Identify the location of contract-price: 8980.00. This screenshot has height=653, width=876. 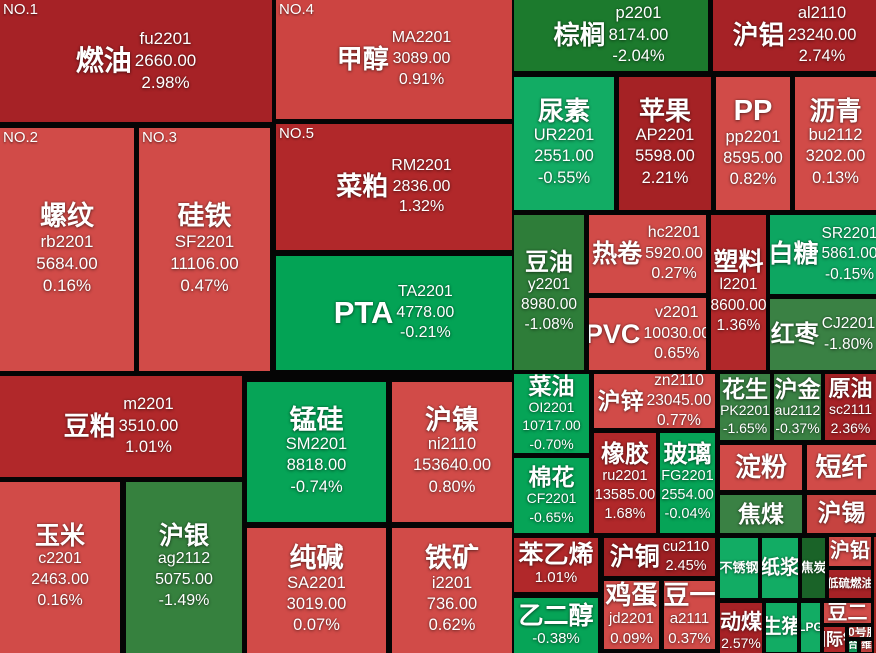
(549, 305).